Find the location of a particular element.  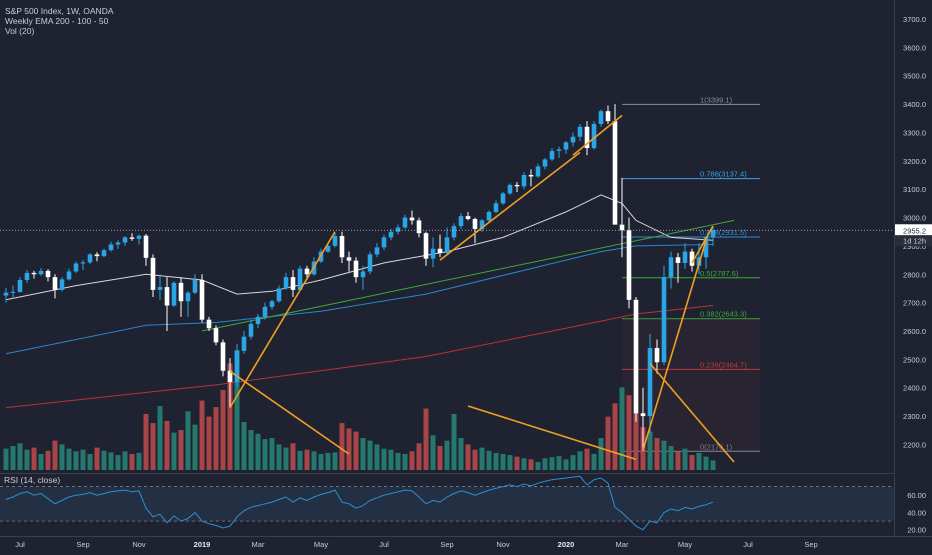

price-axis-tick: 3100.0 is located at coordinates (914, 189).